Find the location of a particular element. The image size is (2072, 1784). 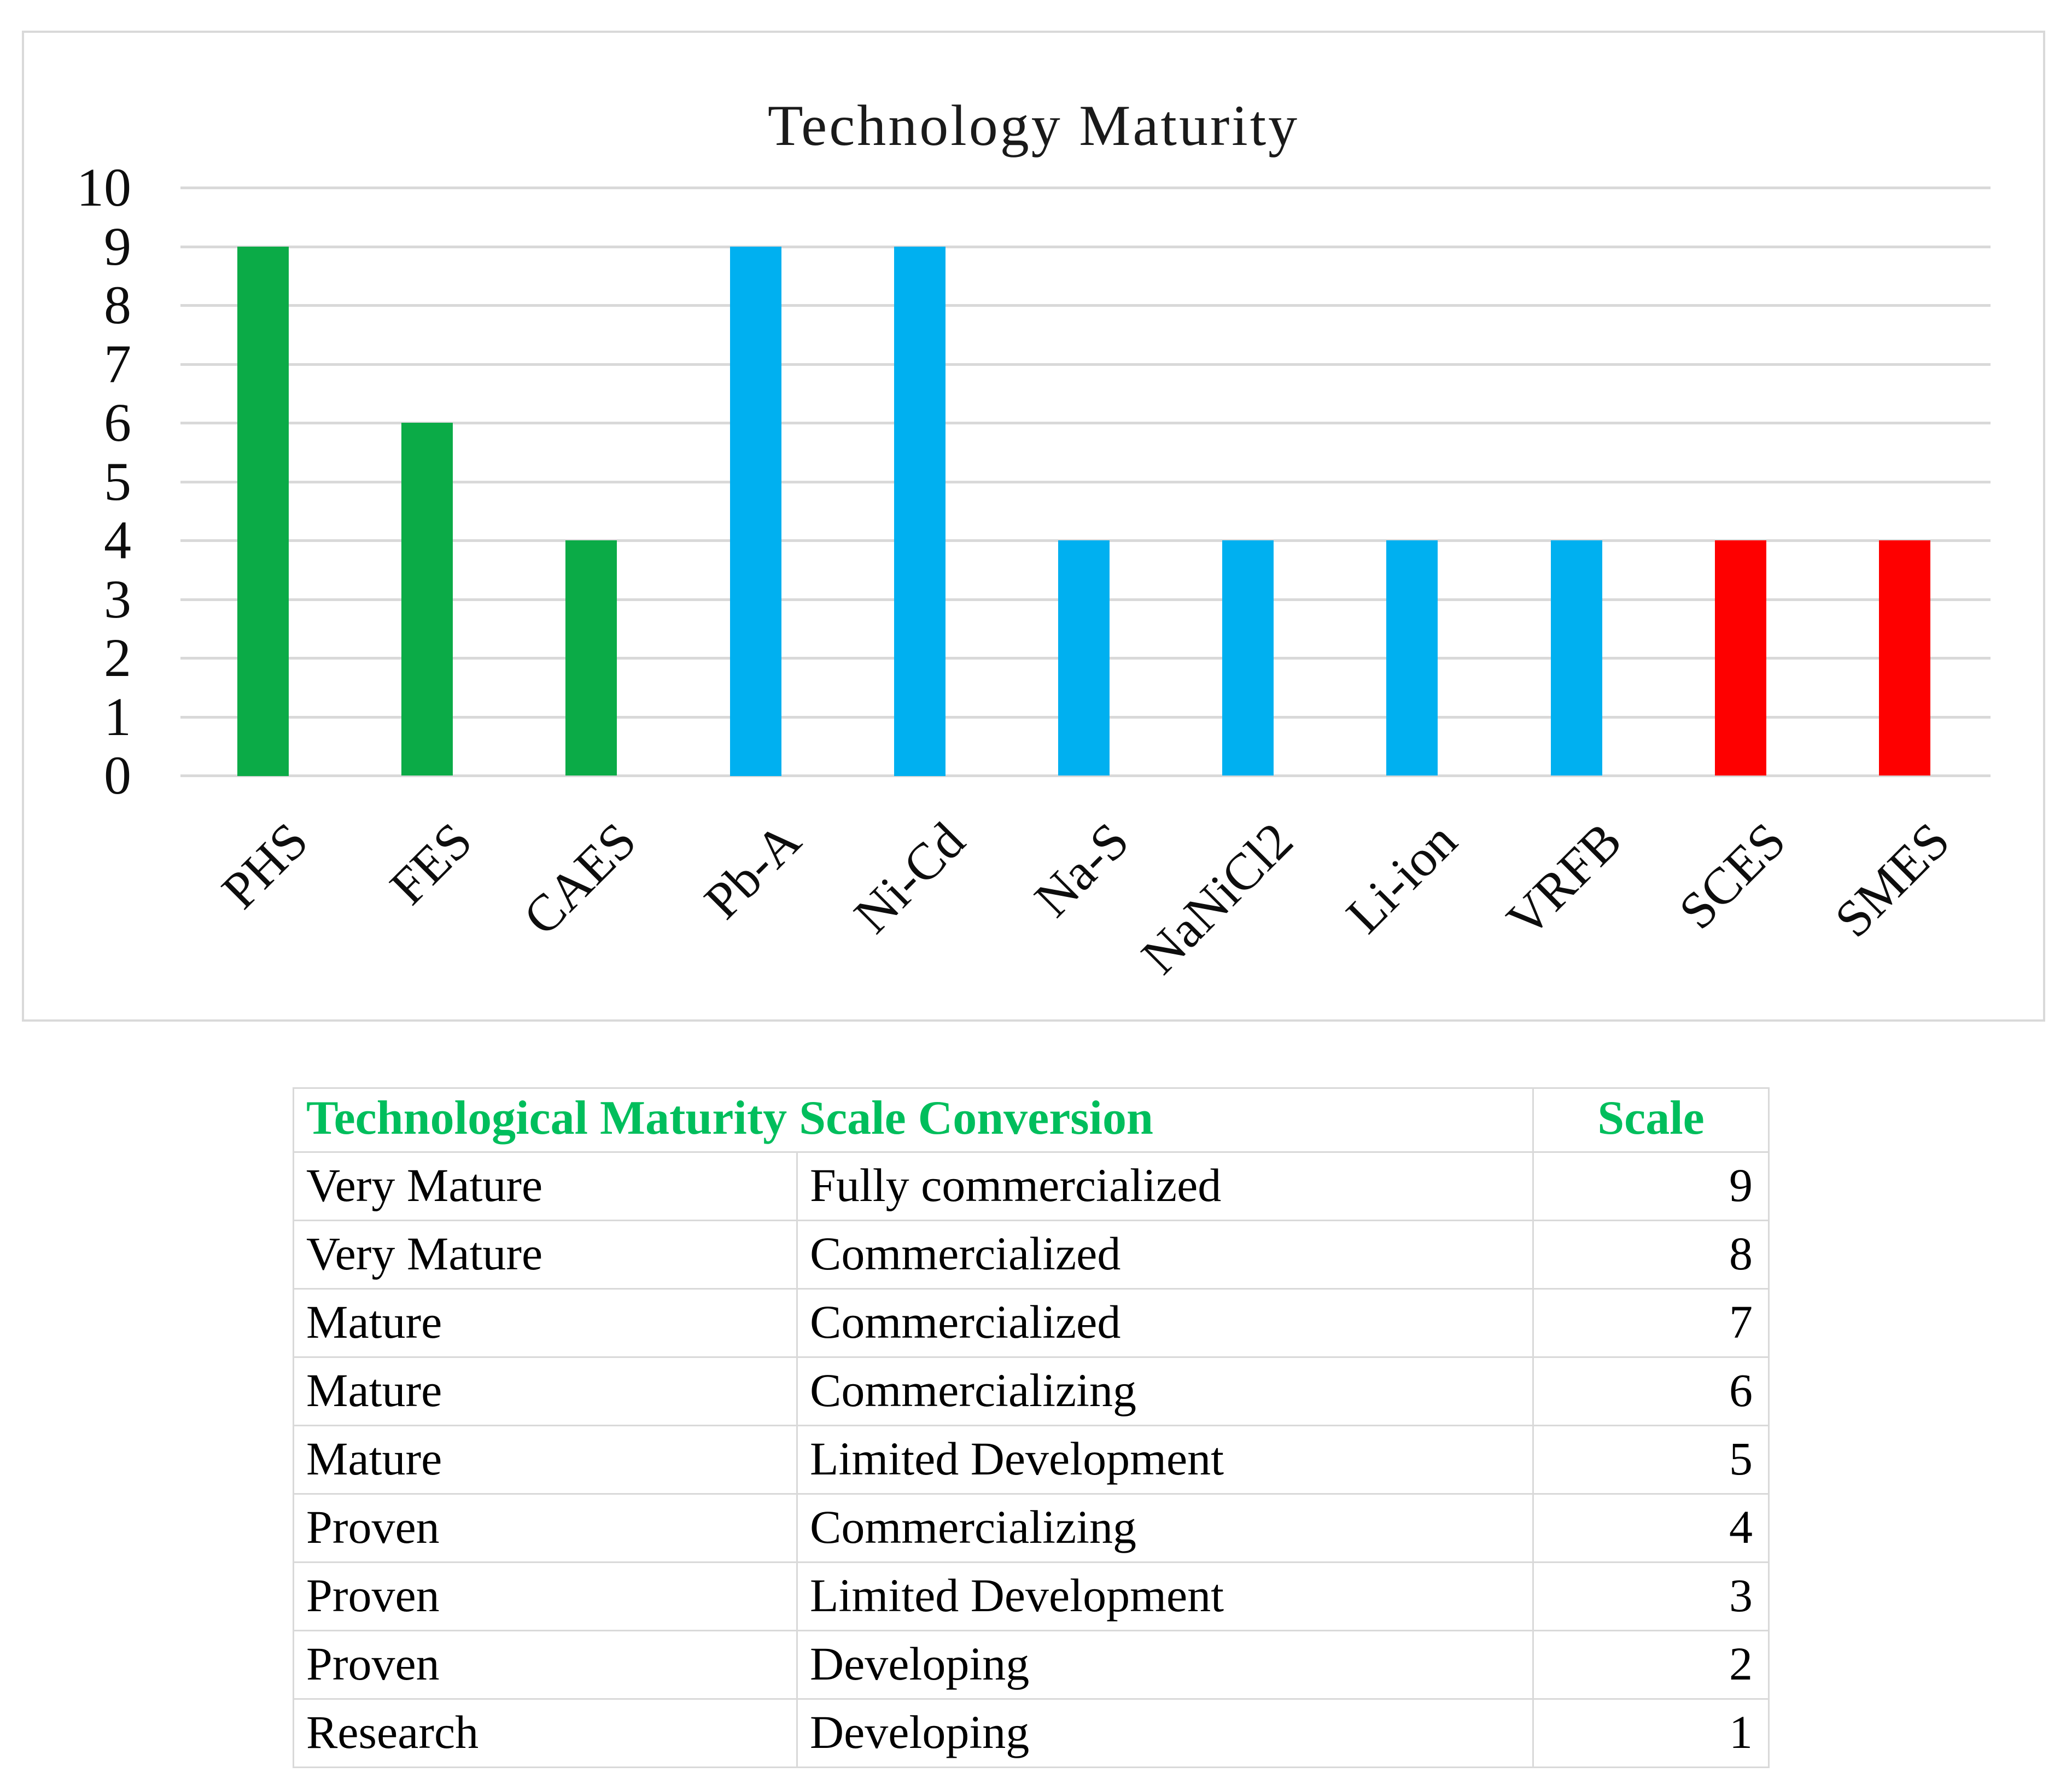

y-axis-label: 0 is located at coordinates (118, 775).